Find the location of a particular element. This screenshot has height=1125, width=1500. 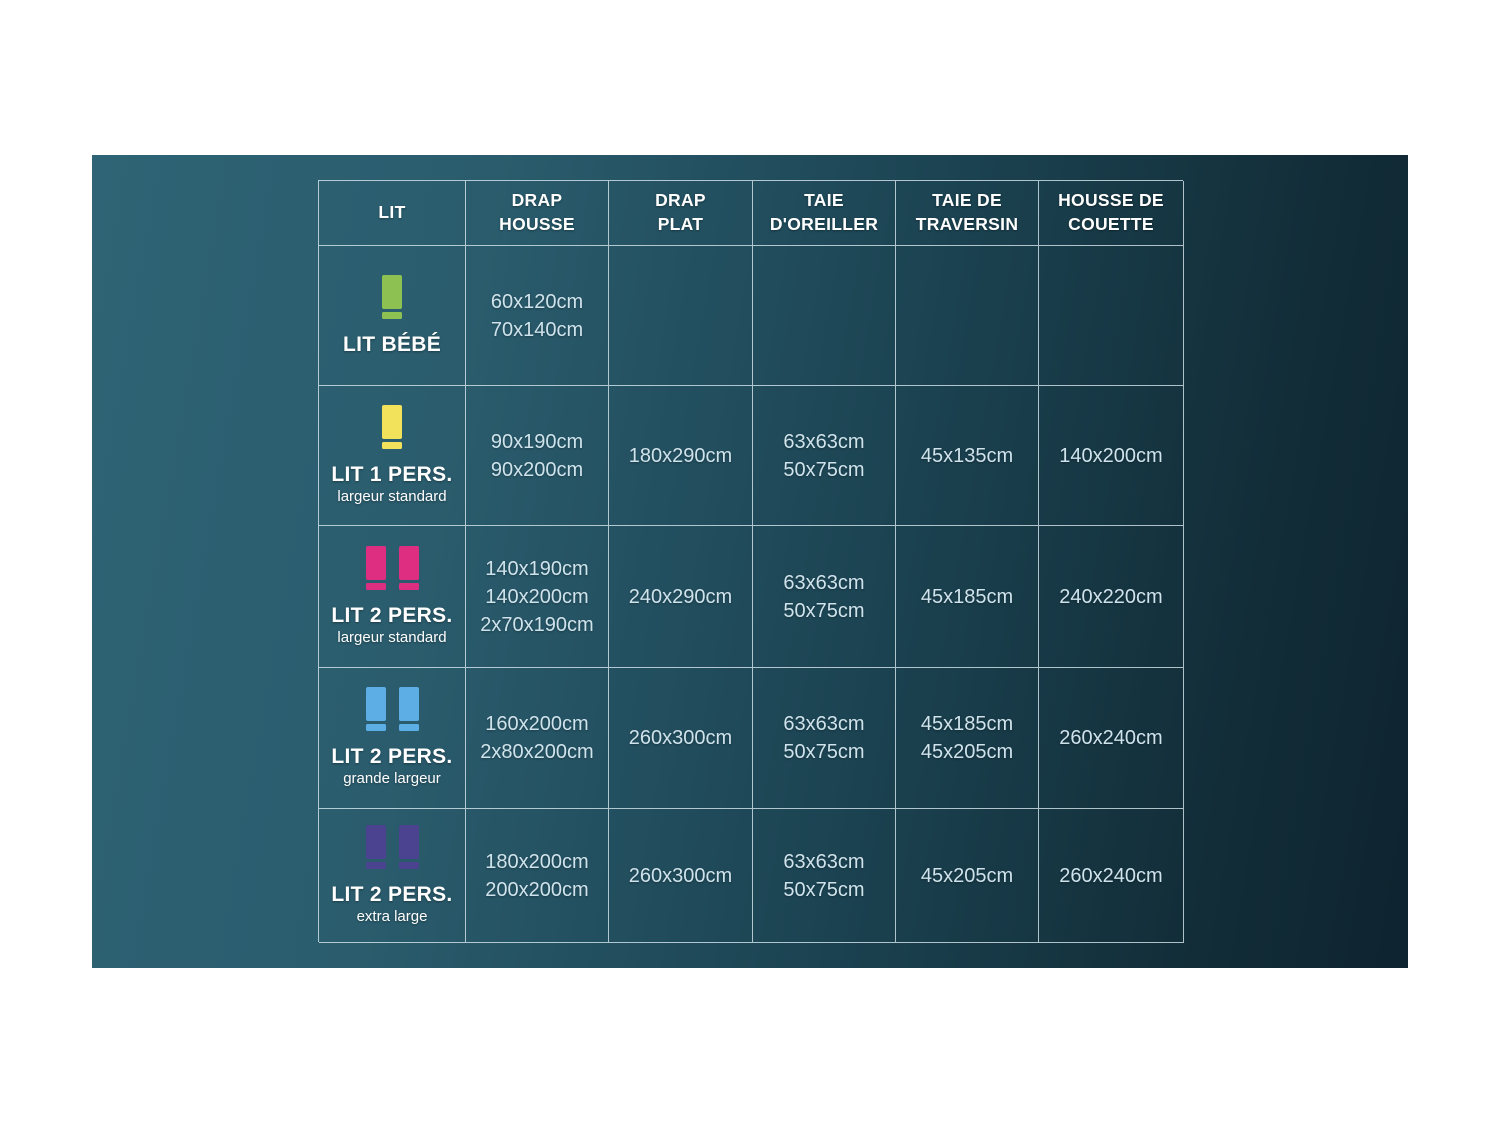

single-bed-icon is located at coordinates (392, 426).